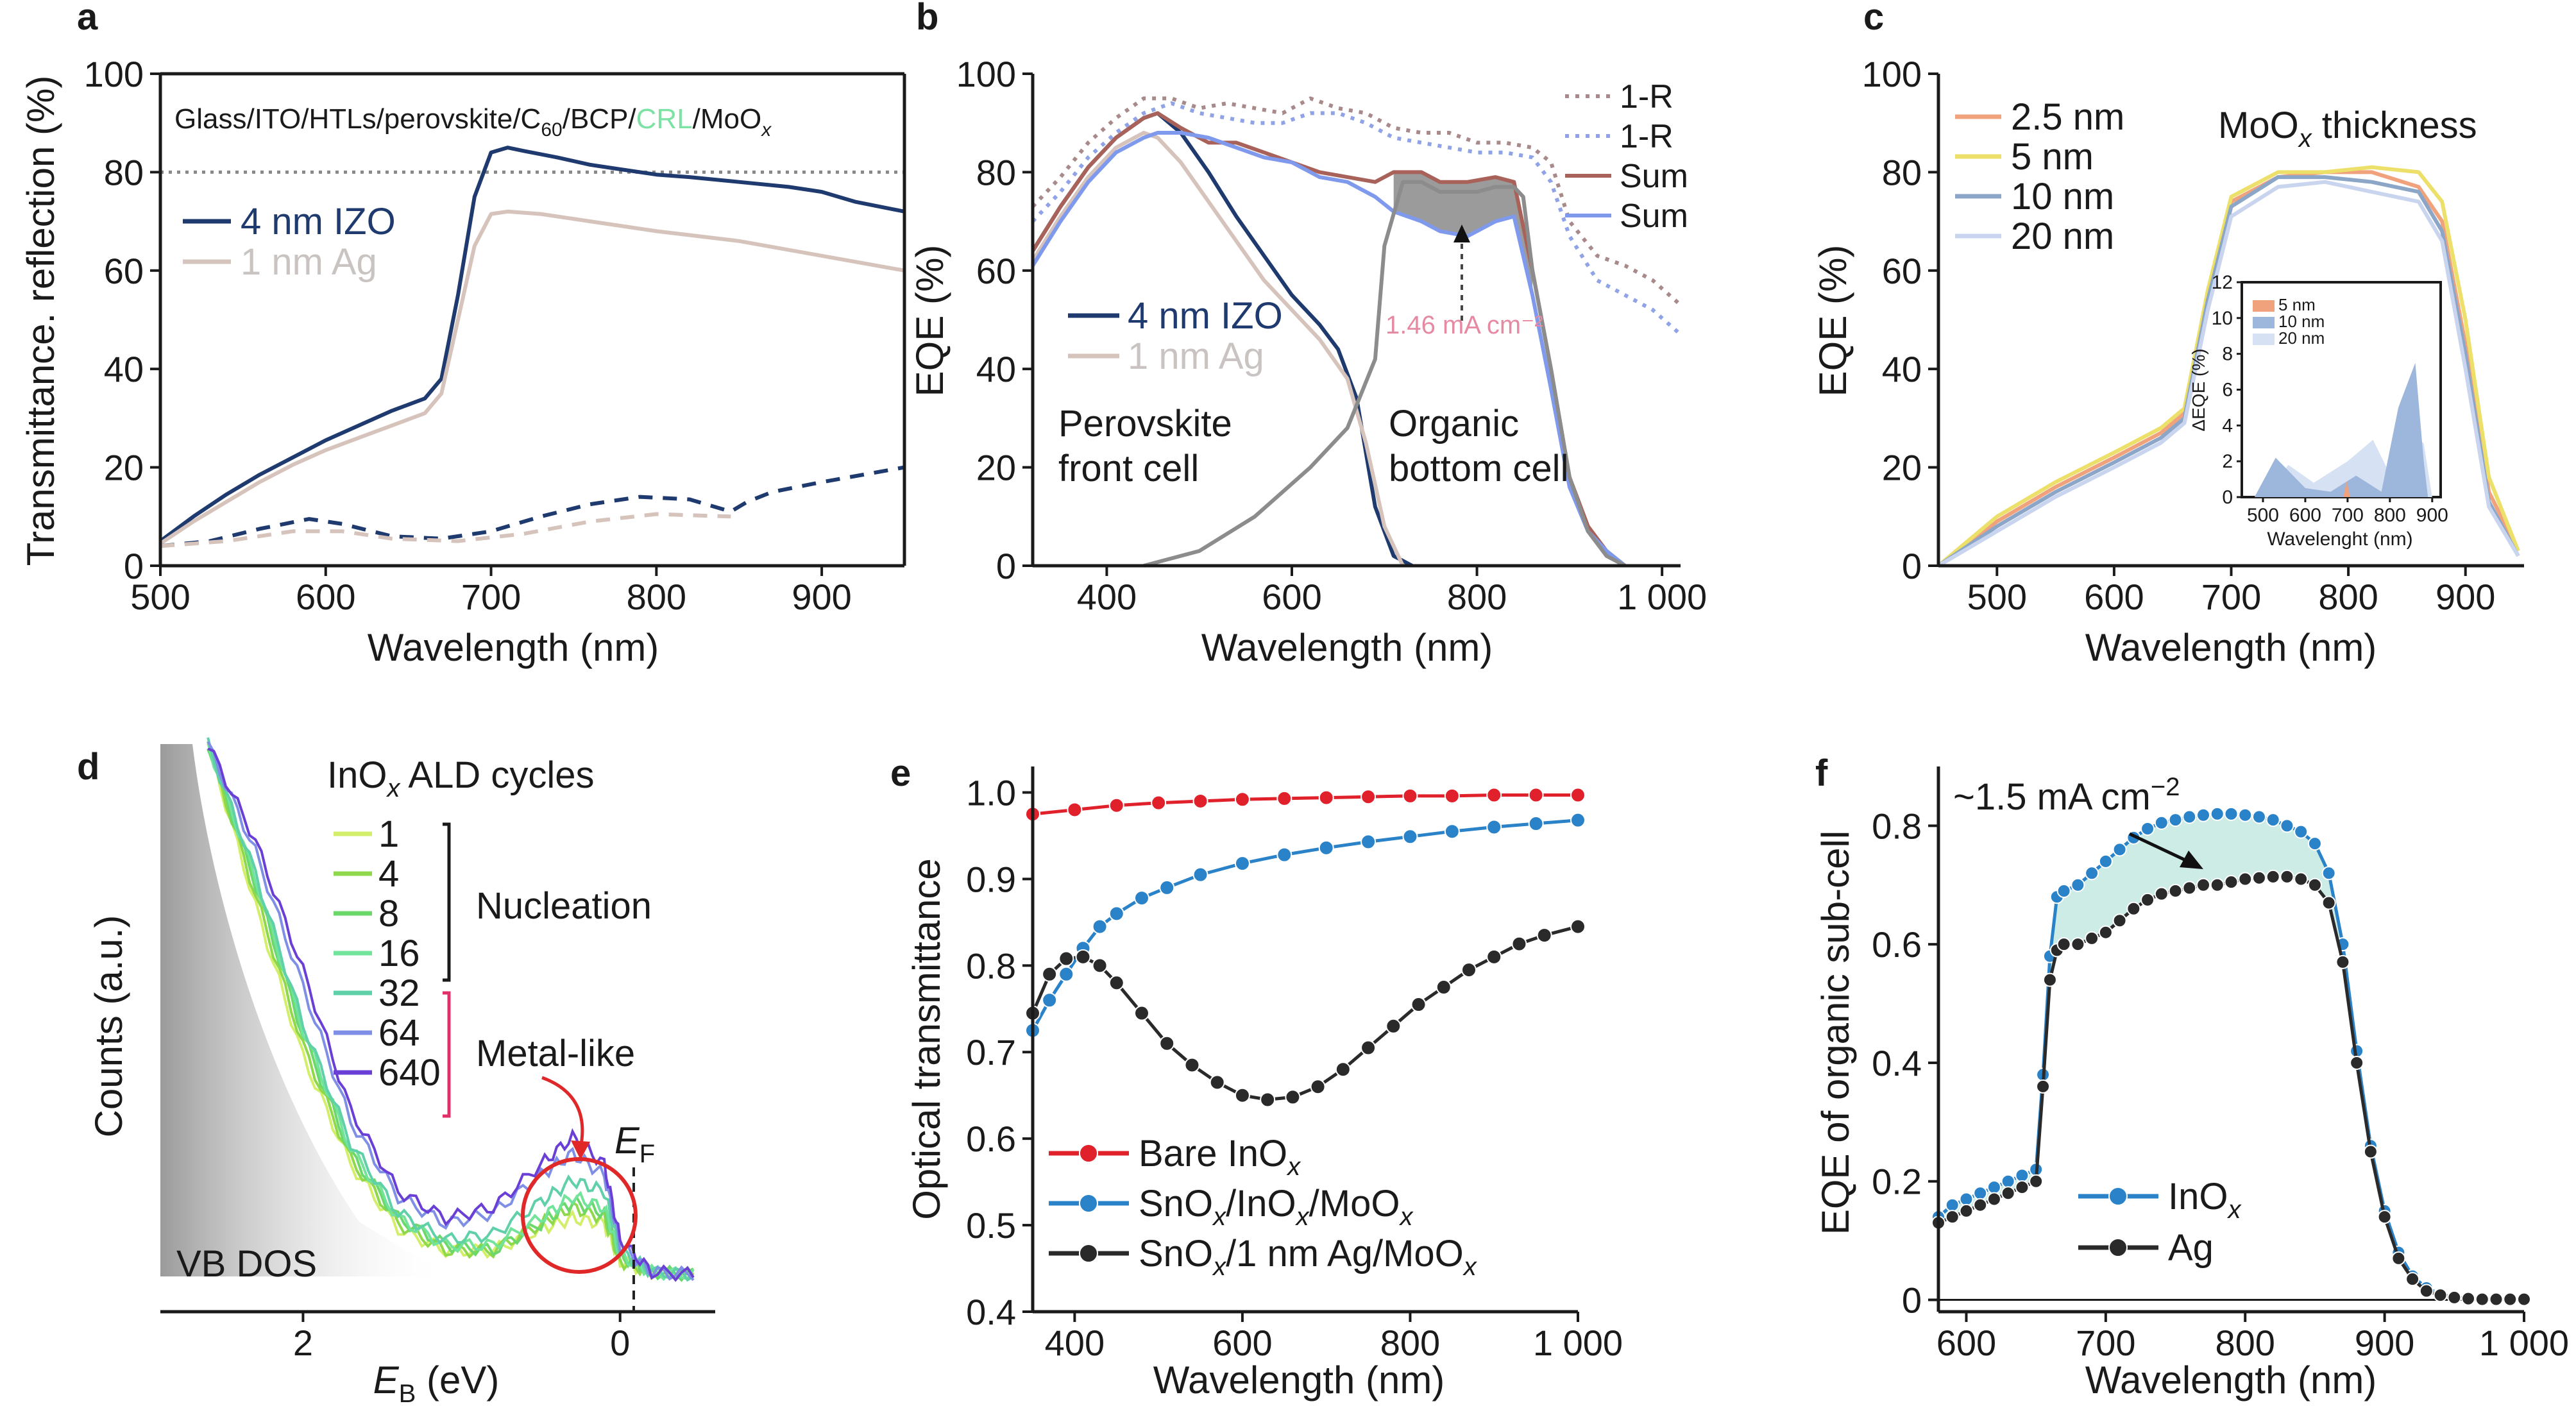  What do you see at coordinates (409, 1073) in the screenshot?
I see `panel-d-legend-label-7: 640` at bounding box center [409, 1073].